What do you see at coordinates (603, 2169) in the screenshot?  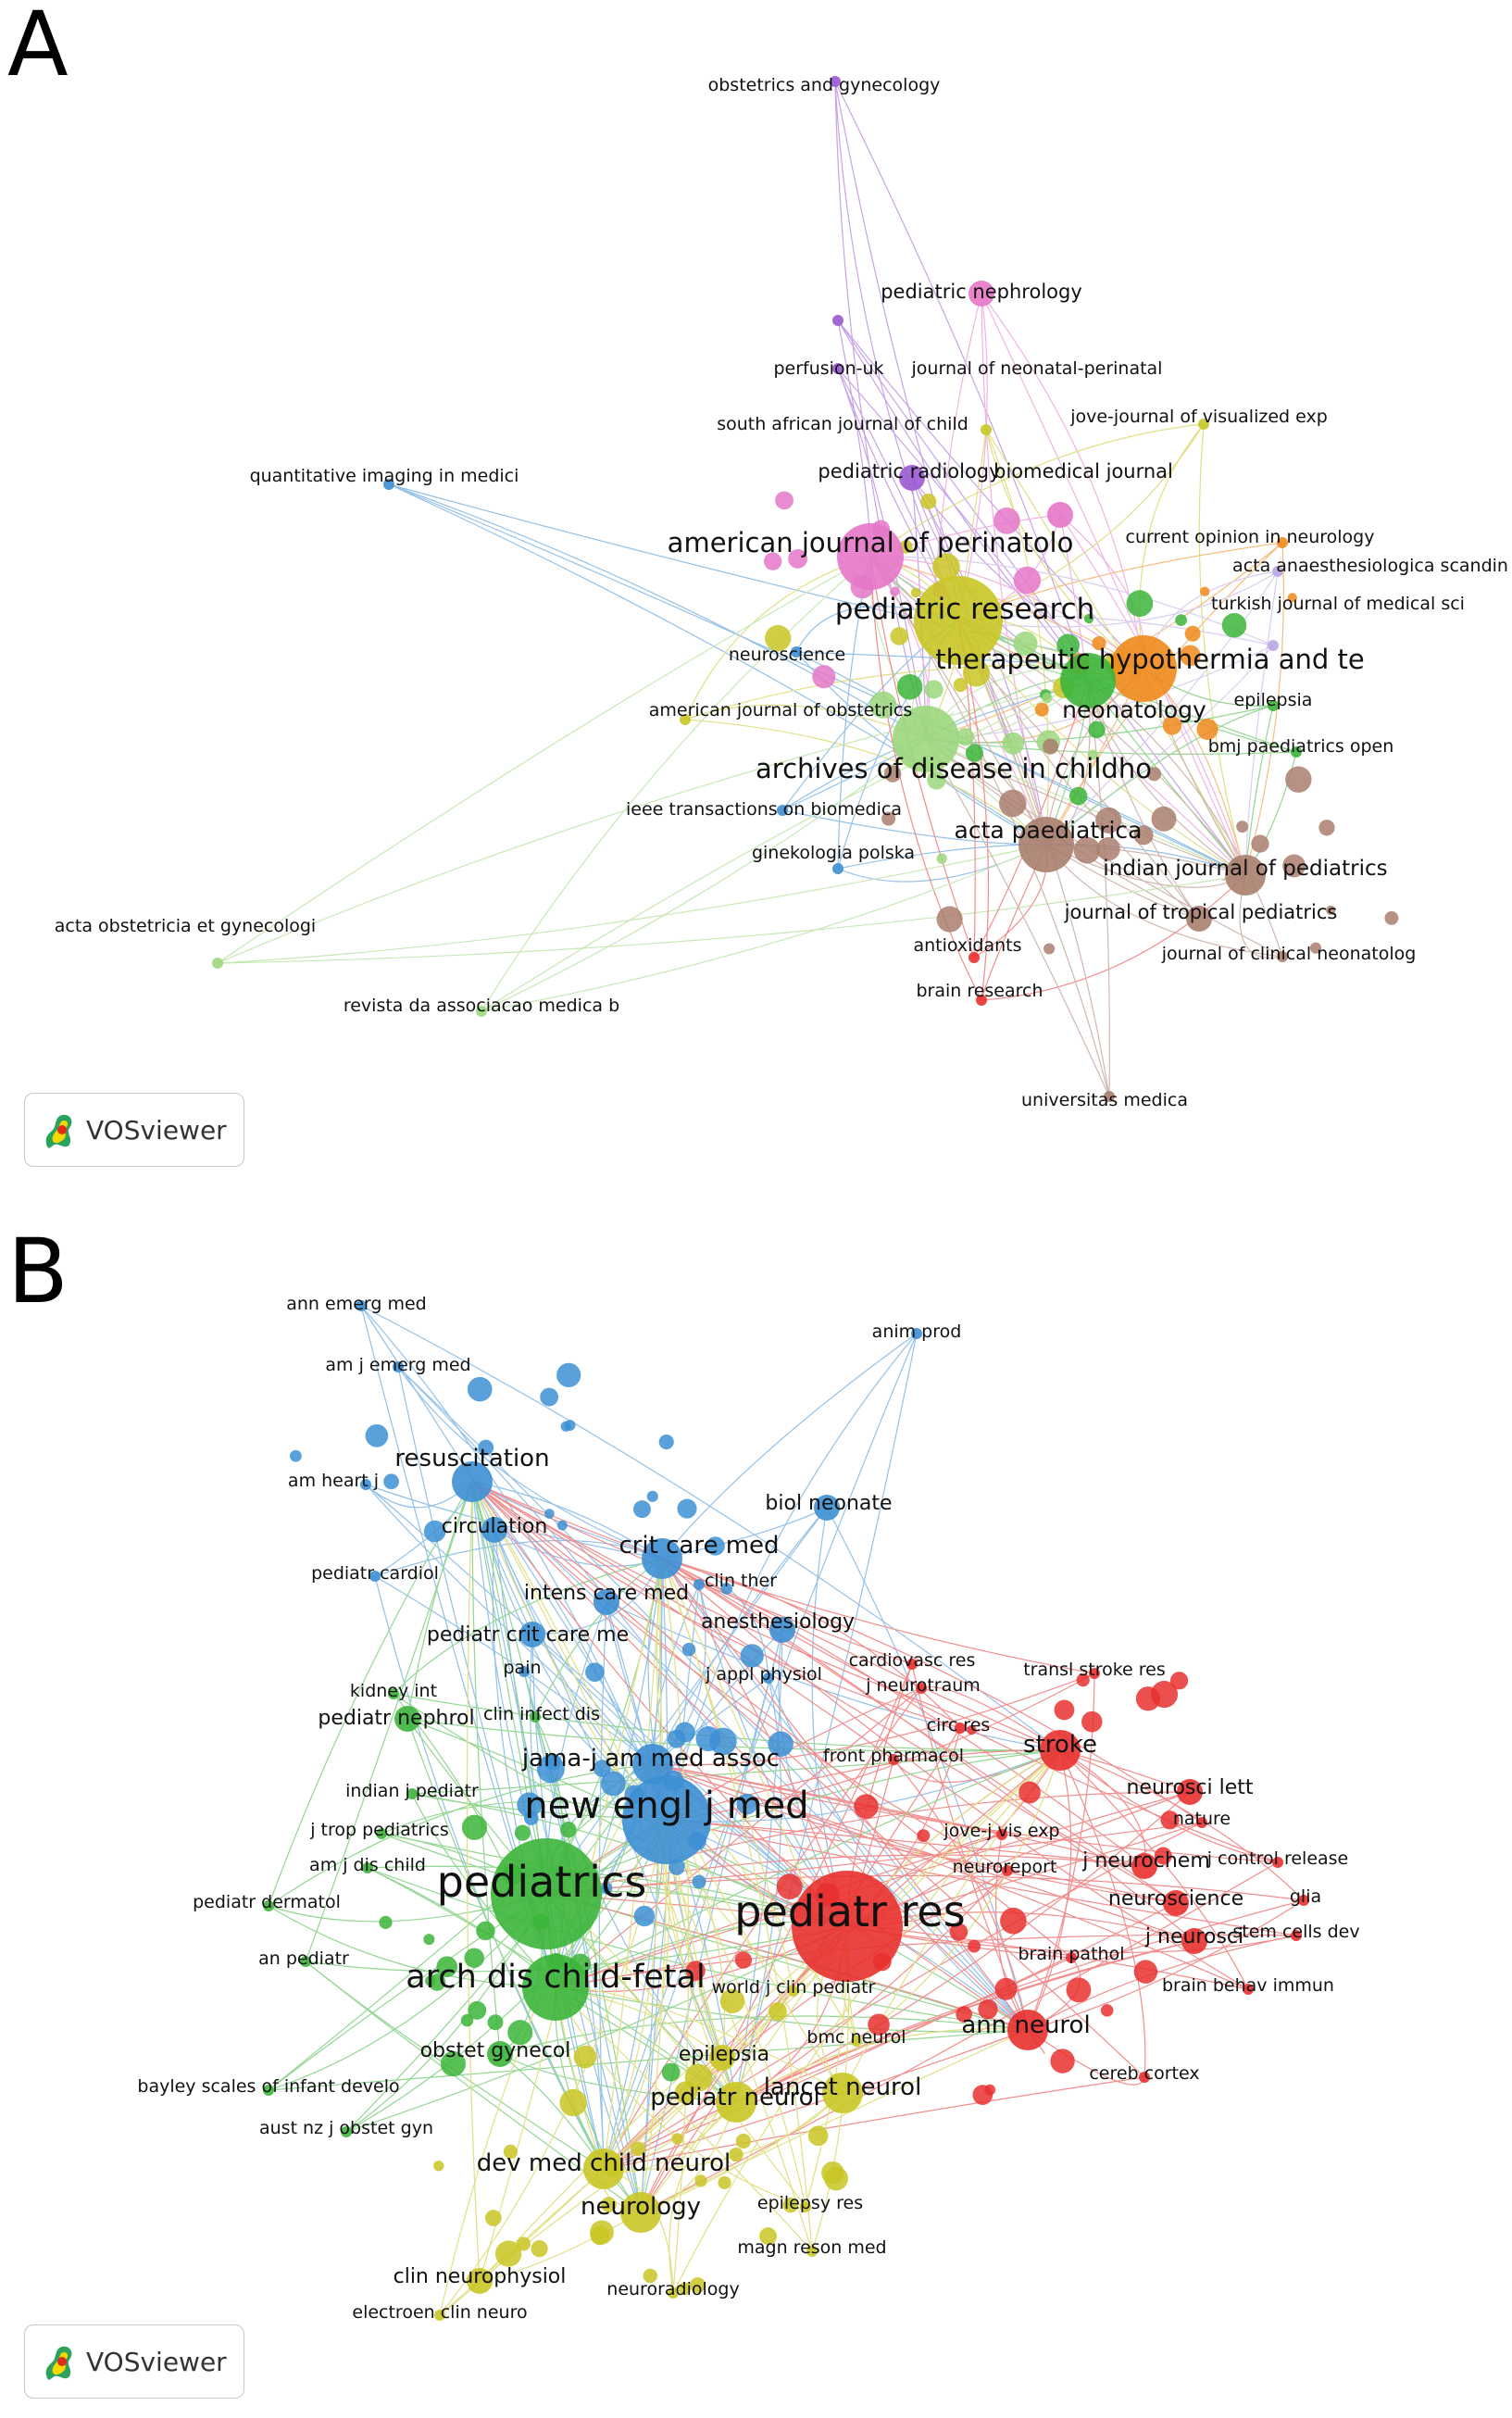 I see `node-dev-med-child-neurol` at bounding box center [603, 2169].